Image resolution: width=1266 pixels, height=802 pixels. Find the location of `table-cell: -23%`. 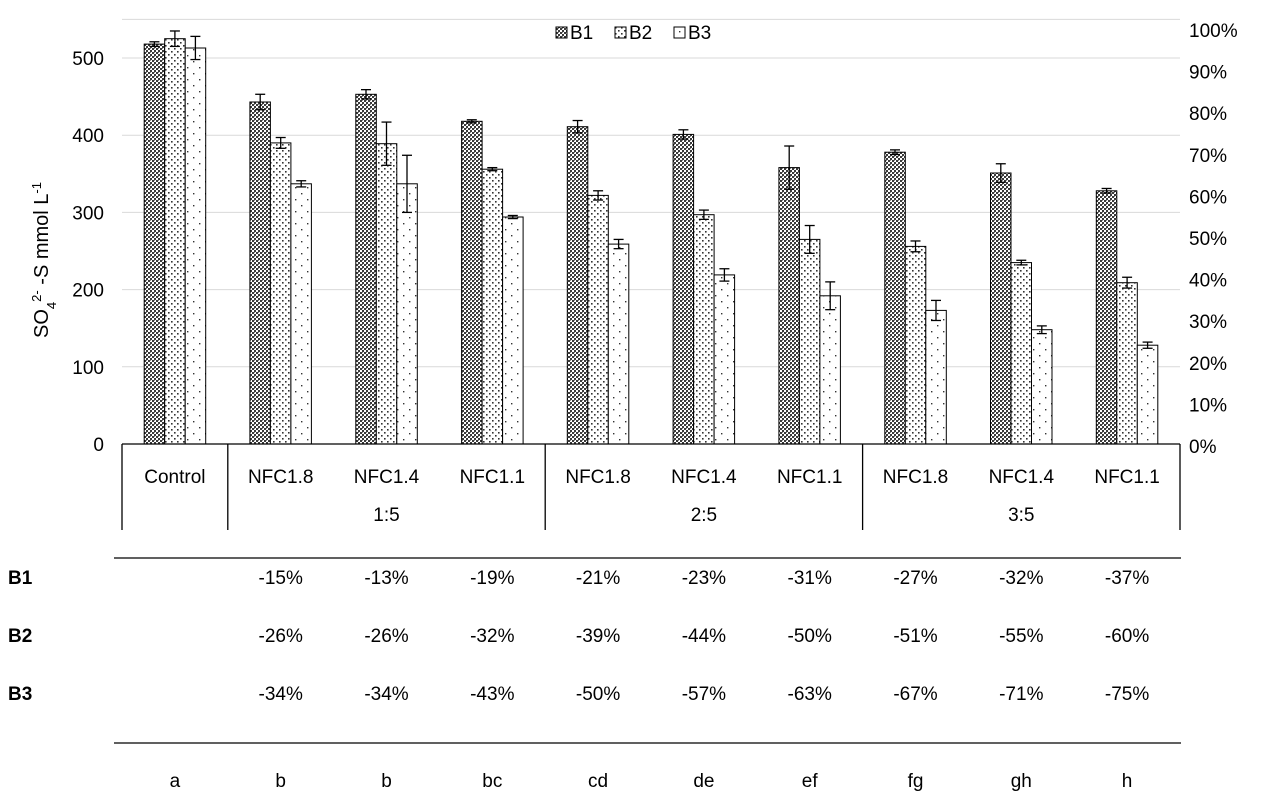

table-cell: -23% is located at coordinates (704, 578).